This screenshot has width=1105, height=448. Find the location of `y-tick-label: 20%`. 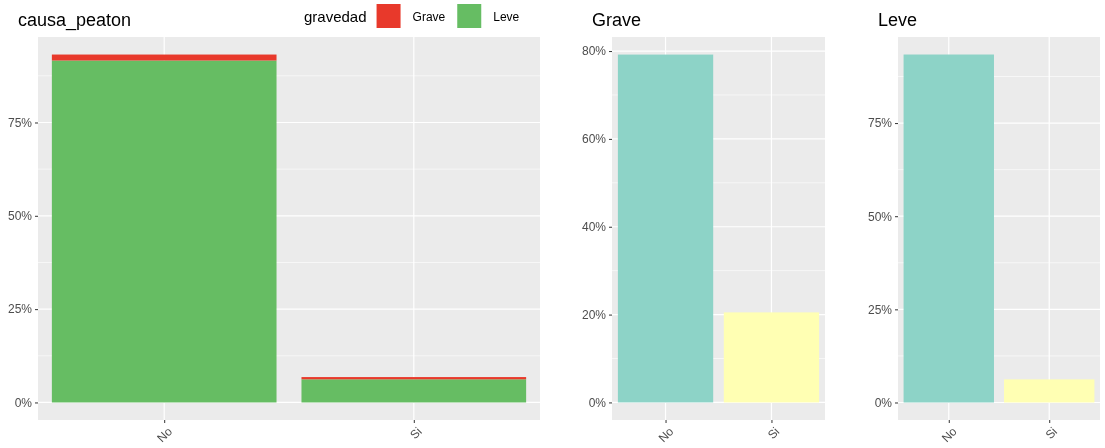

y-tick-label: 20% is located at coordinates (594, 314).